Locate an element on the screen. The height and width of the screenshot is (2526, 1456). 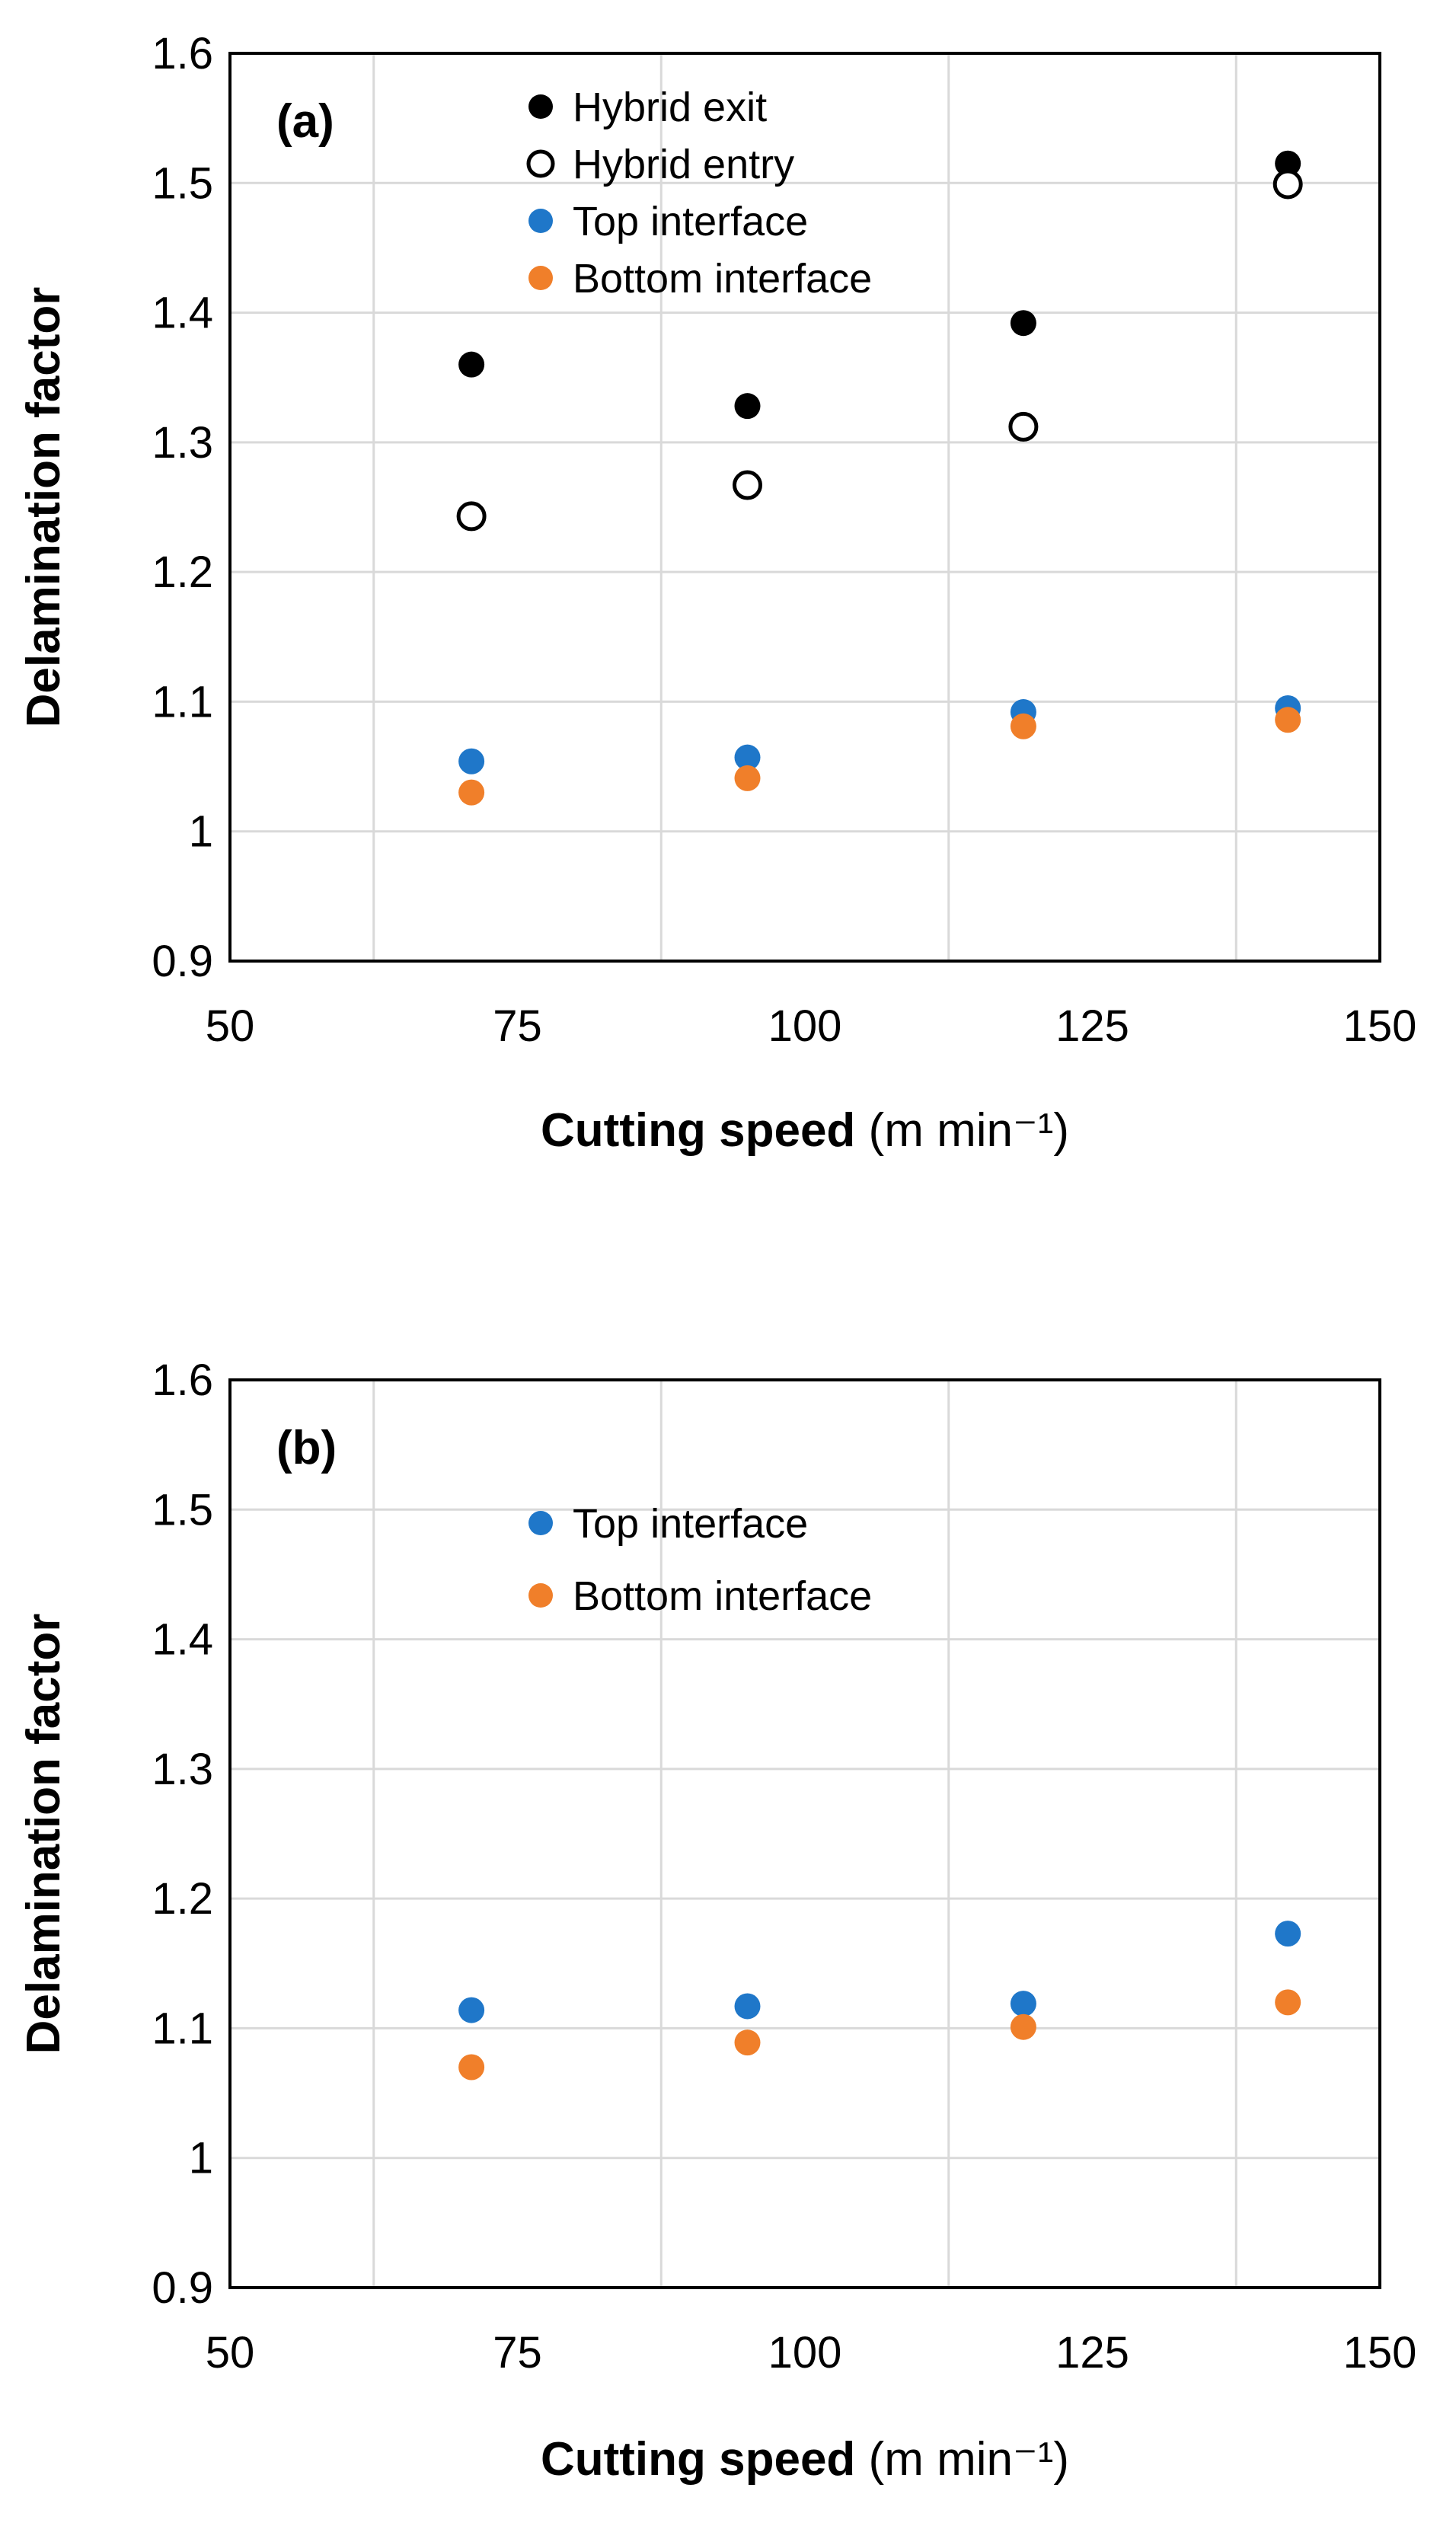
panel-label: (a) is located at coordinates (305, 121).